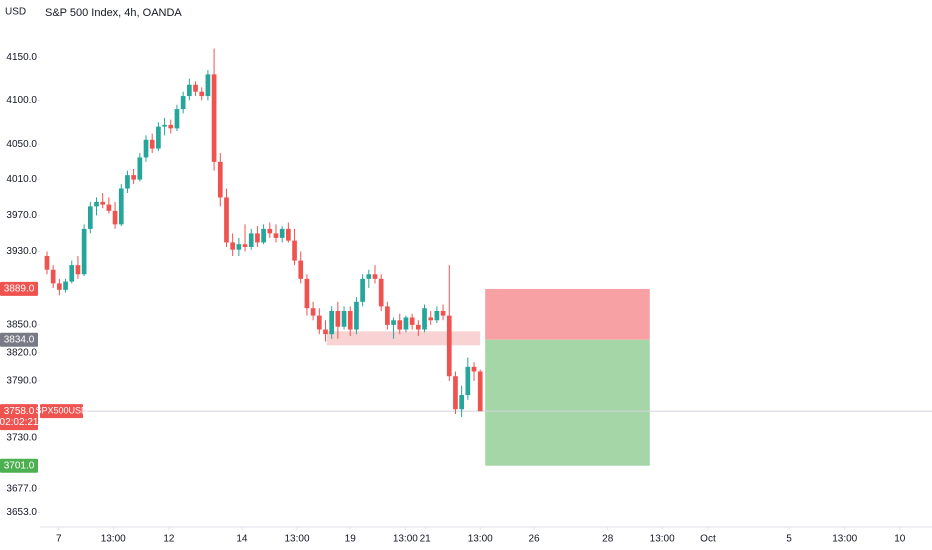  Describe the element at coordinates (21, 437) in the screenshot. I see `y-tick-label: 3730.0` at that location.